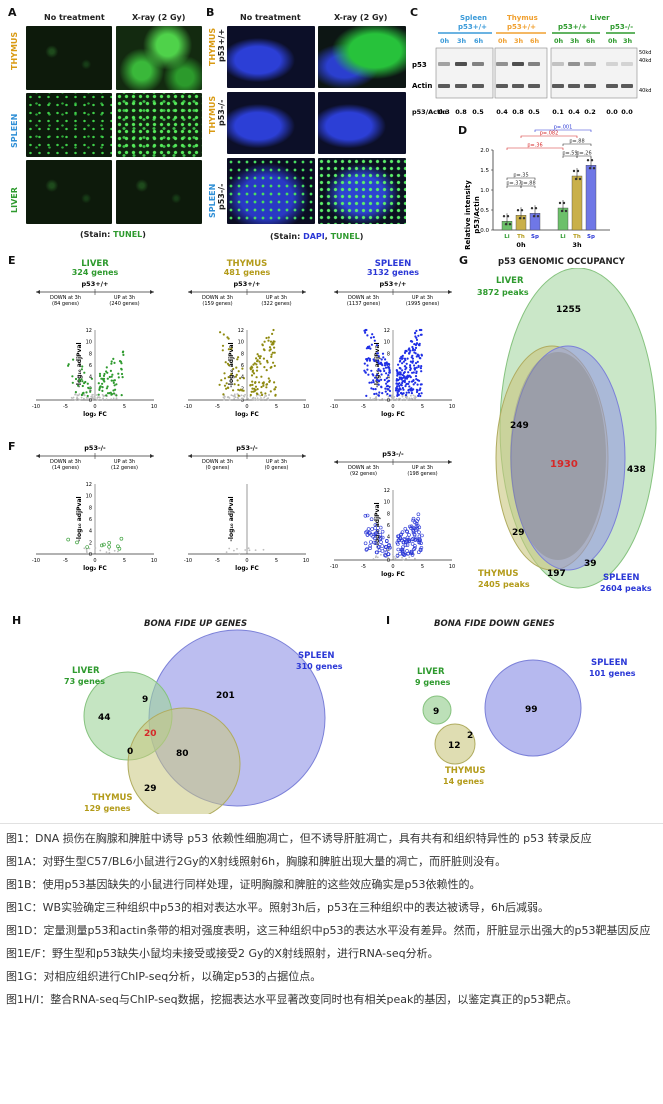  I want to click on volcano-xtick: 0, so click(246, 407).